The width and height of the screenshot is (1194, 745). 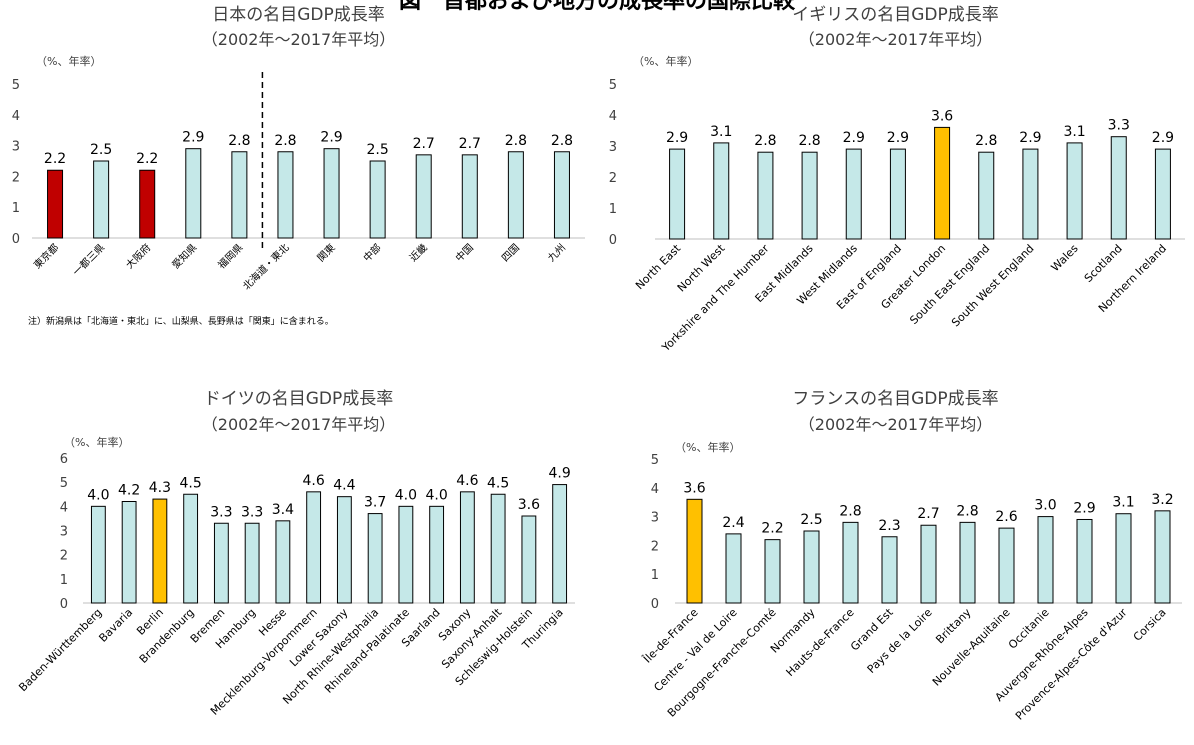 I want to click on y-tick-label: 1, so click(x=64, y=580).